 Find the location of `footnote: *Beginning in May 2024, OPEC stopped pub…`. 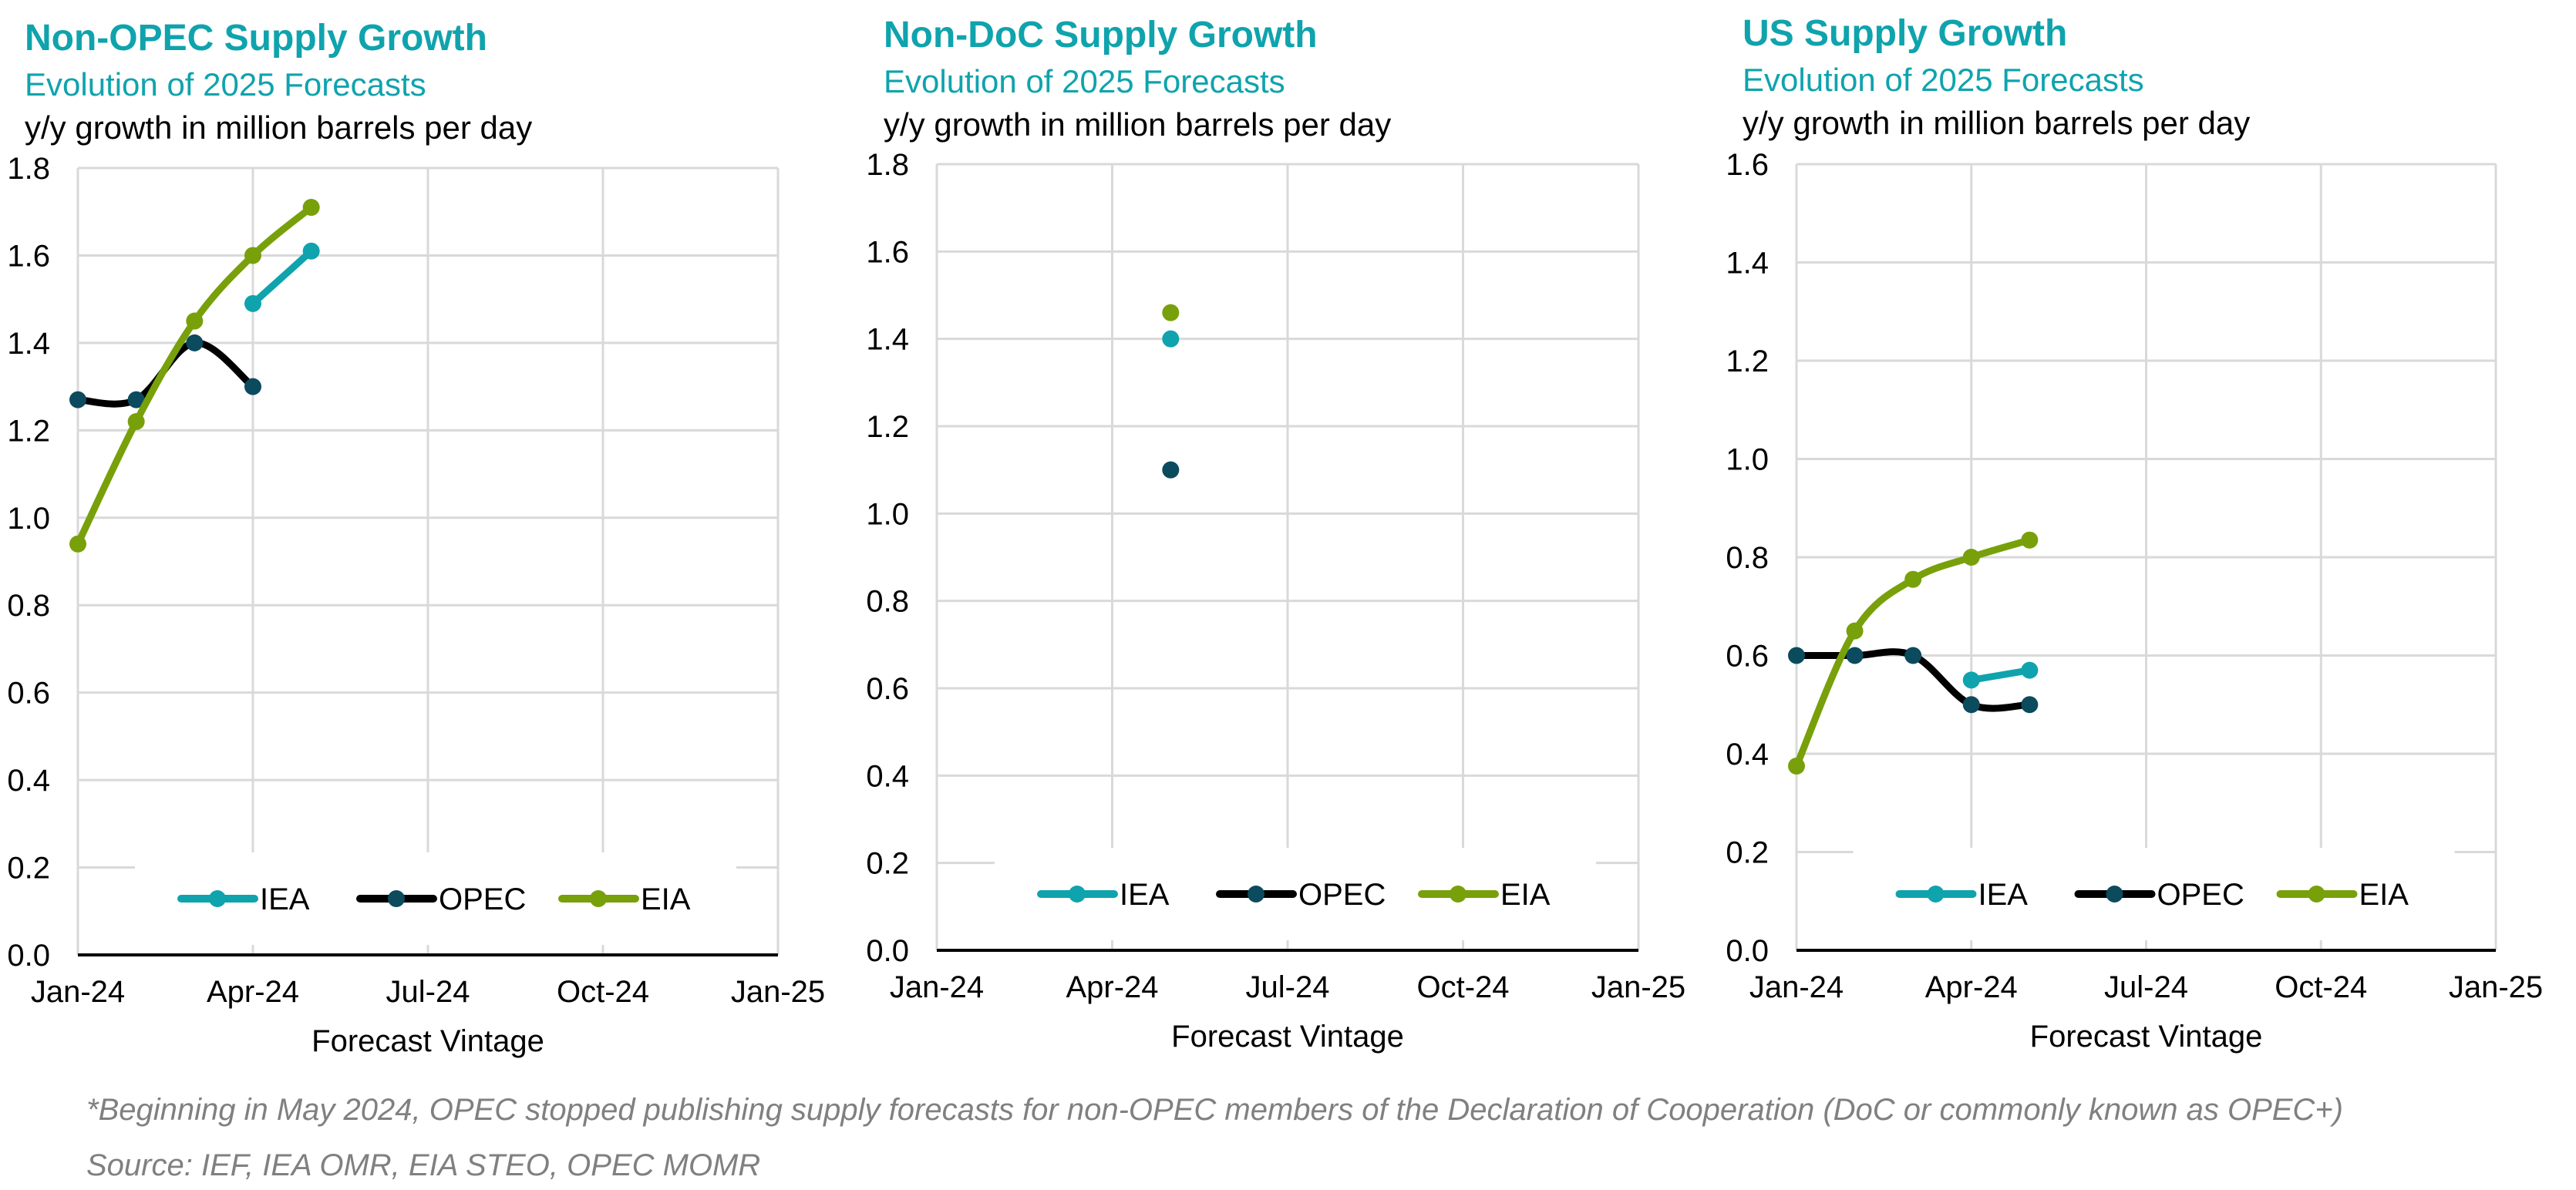

footnote: *Beginning in May 2024, OPEC stopped pub… is located at coordinates (1214, 1110).